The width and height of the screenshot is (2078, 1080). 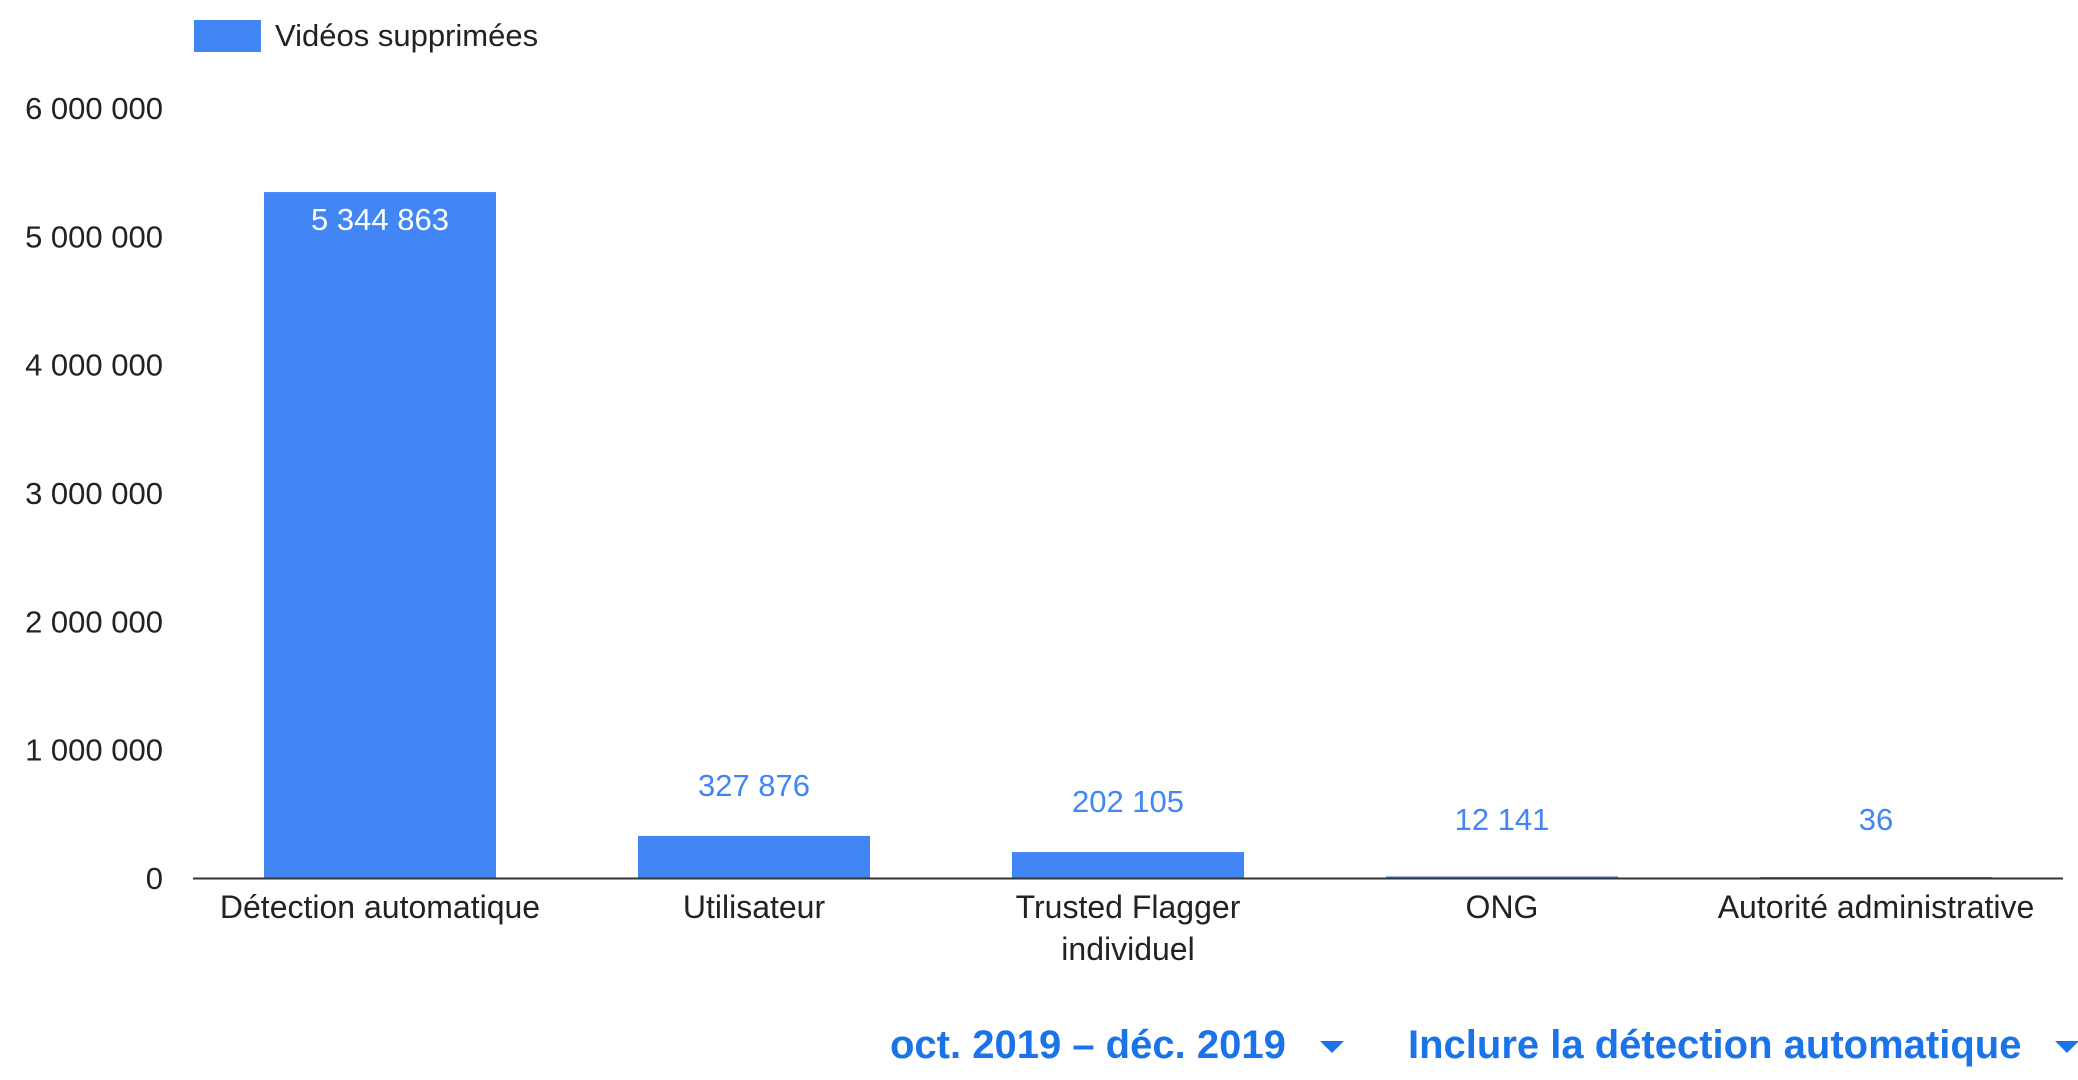 I want to click on bar-value-label: 5 344 863, so click(x=380, y=219).